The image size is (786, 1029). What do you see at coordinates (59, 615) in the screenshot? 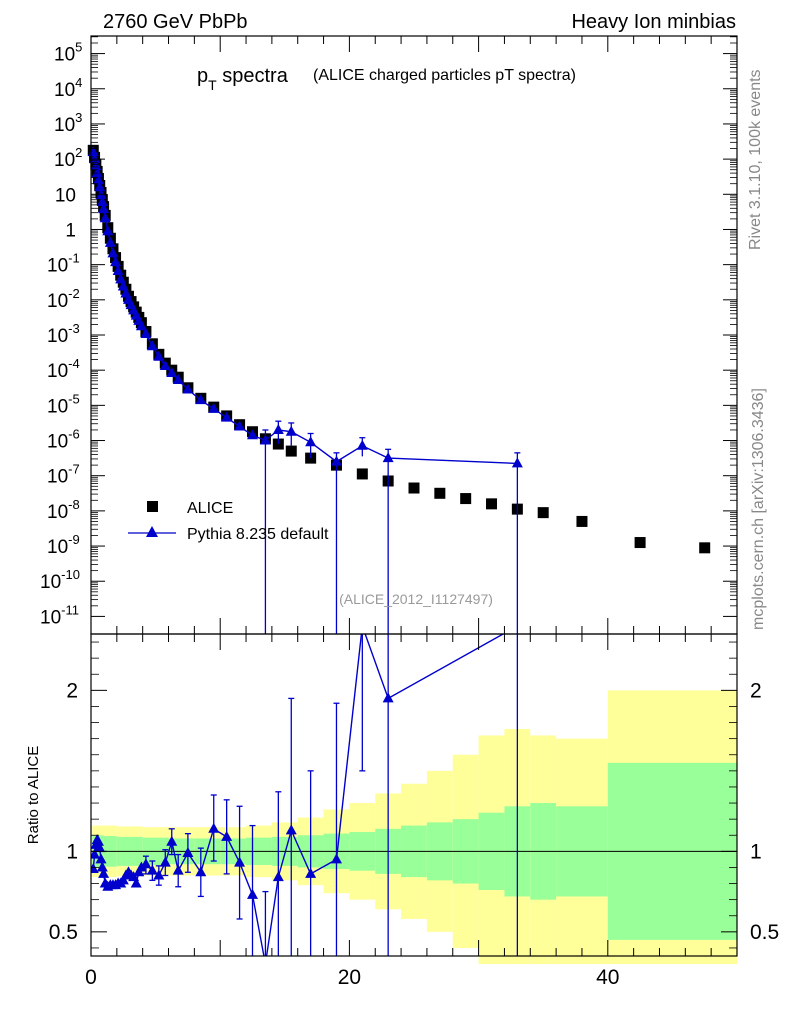
I see `main-ytick-label: 10⁻¹¹` at bounding box center [59, 615].